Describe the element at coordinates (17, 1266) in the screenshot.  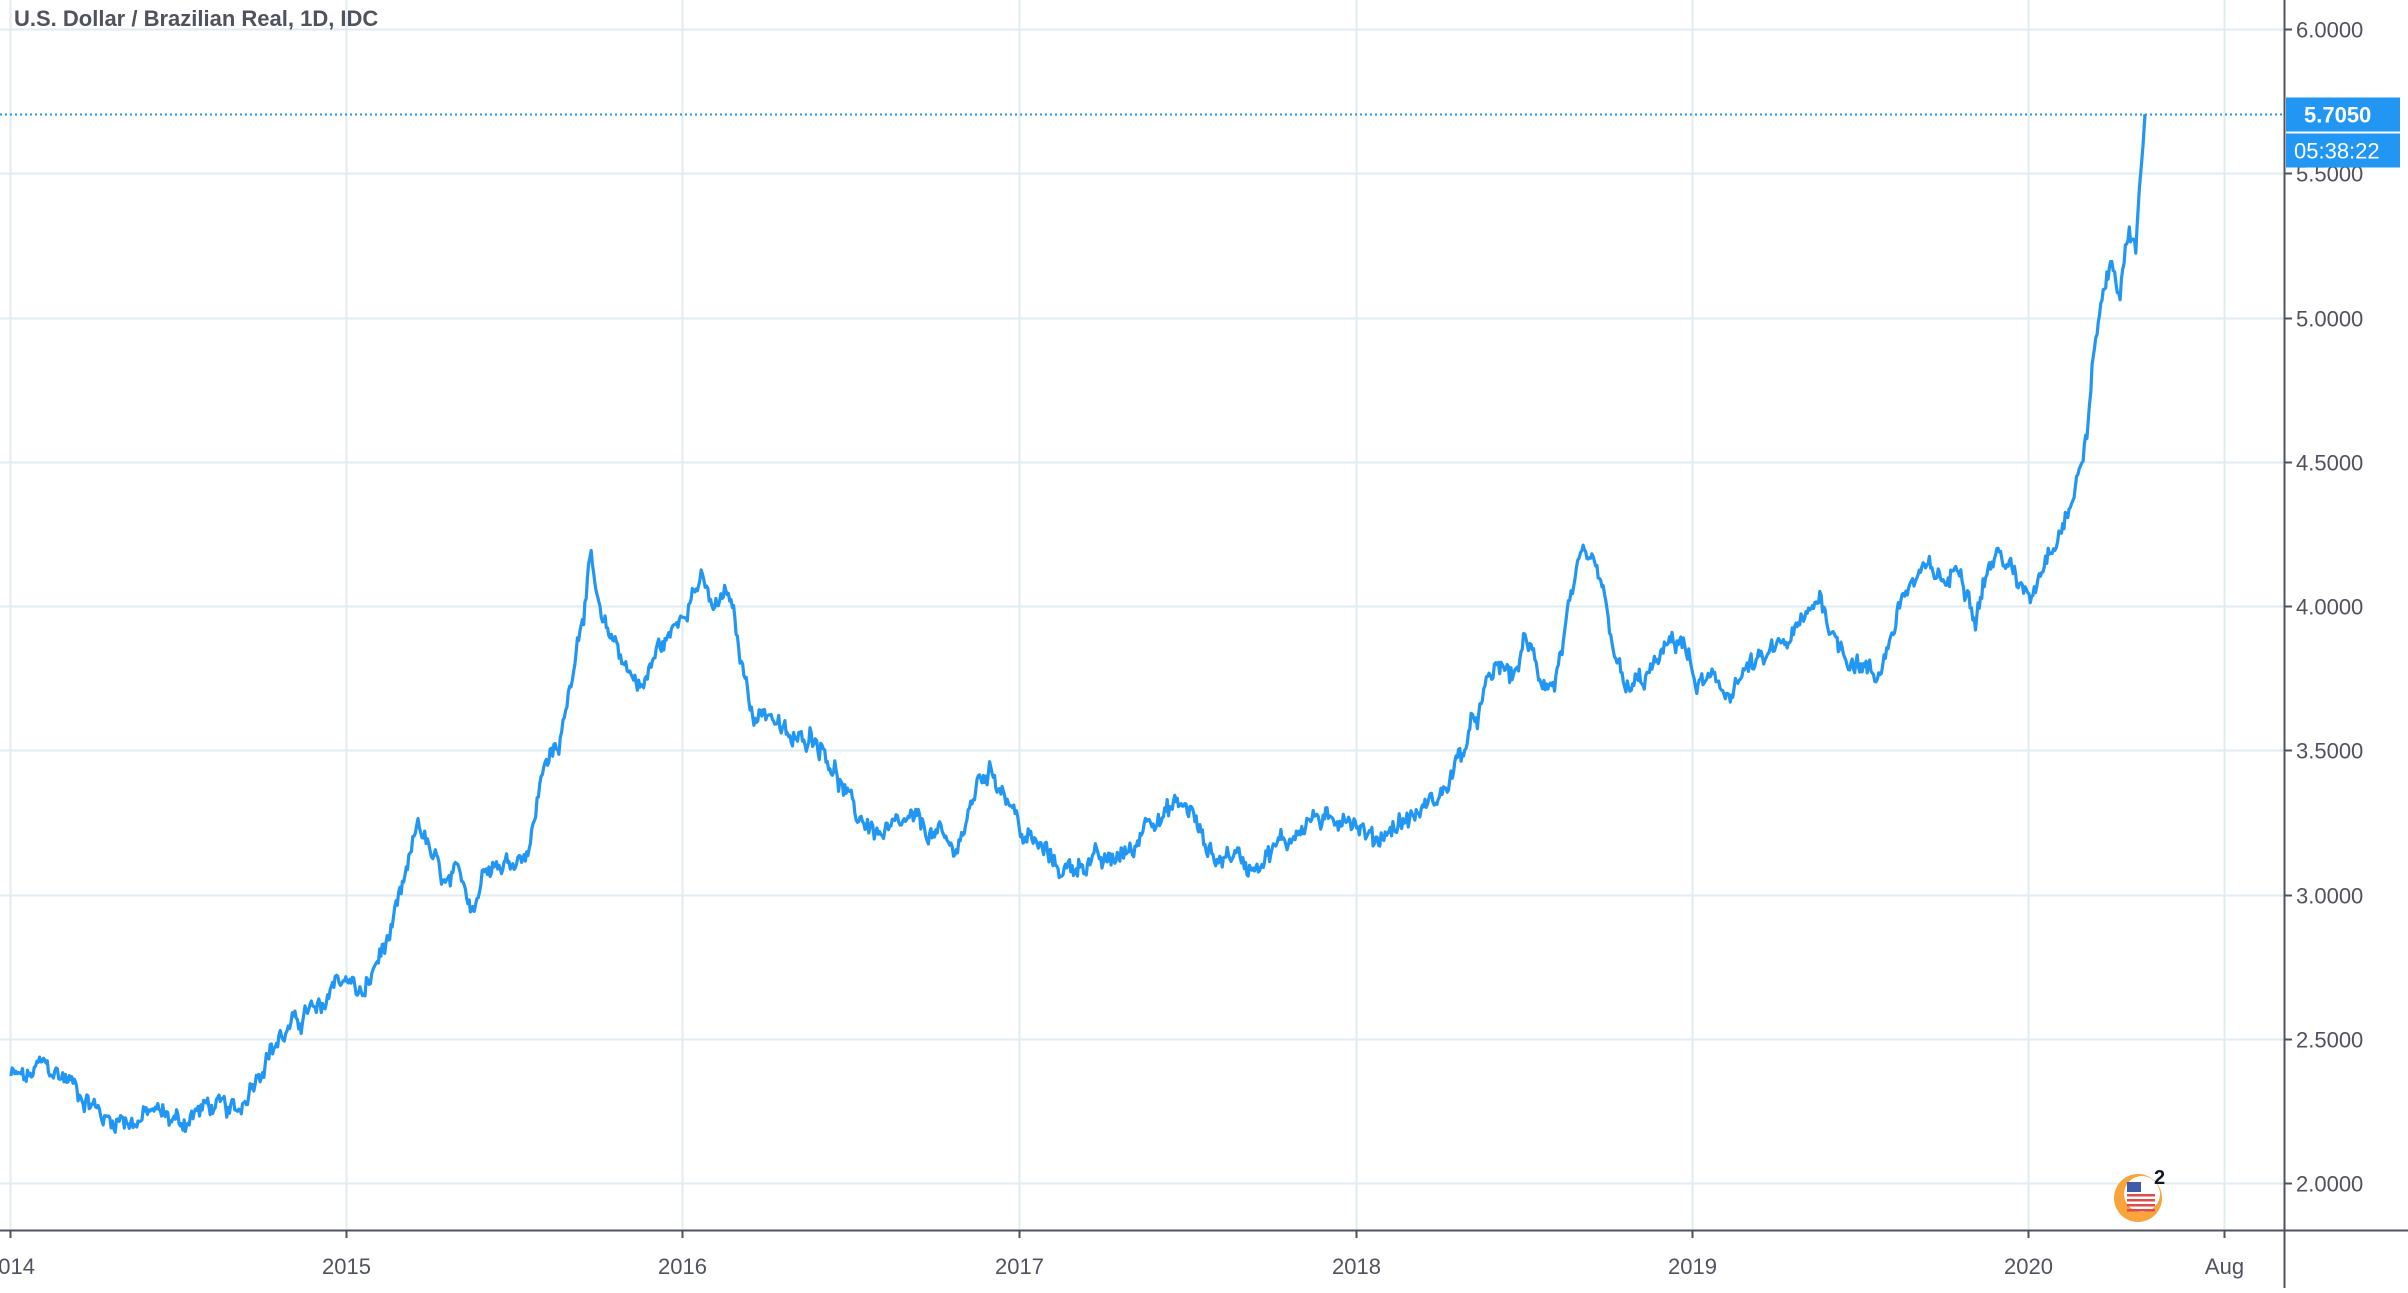
I see `x-tick-label: 2014` at that location.